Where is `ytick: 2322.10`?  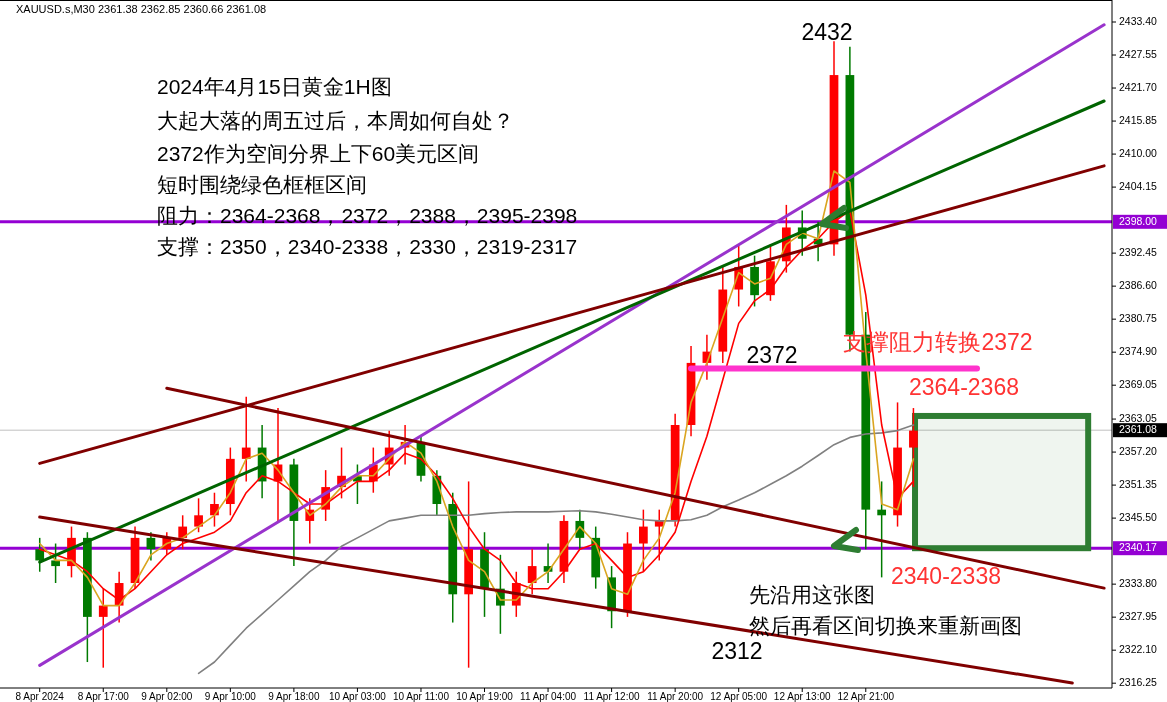 ytick: 2322.10 is located at coordinates (1138, 648).